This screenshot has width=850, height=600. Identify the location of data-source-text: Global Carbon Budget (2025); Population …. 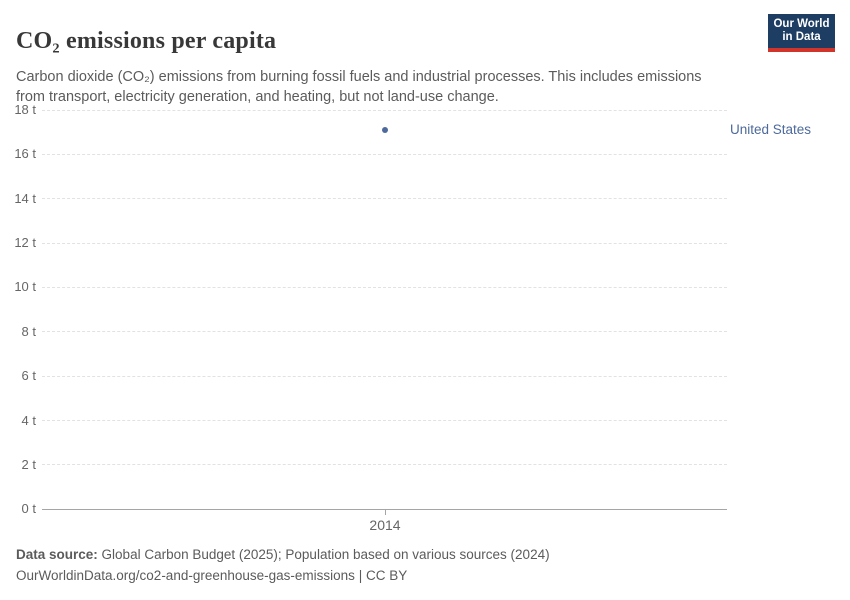
(325, 554).